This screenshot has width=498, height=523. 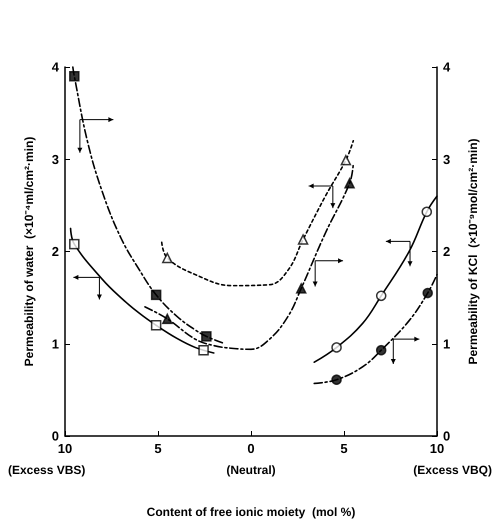 What do you see at coordinates (251, 512) in the screenshot?
I see `x-axis-title: Content of free ionic moiety (mol %)` at bounding box center [251, 512].